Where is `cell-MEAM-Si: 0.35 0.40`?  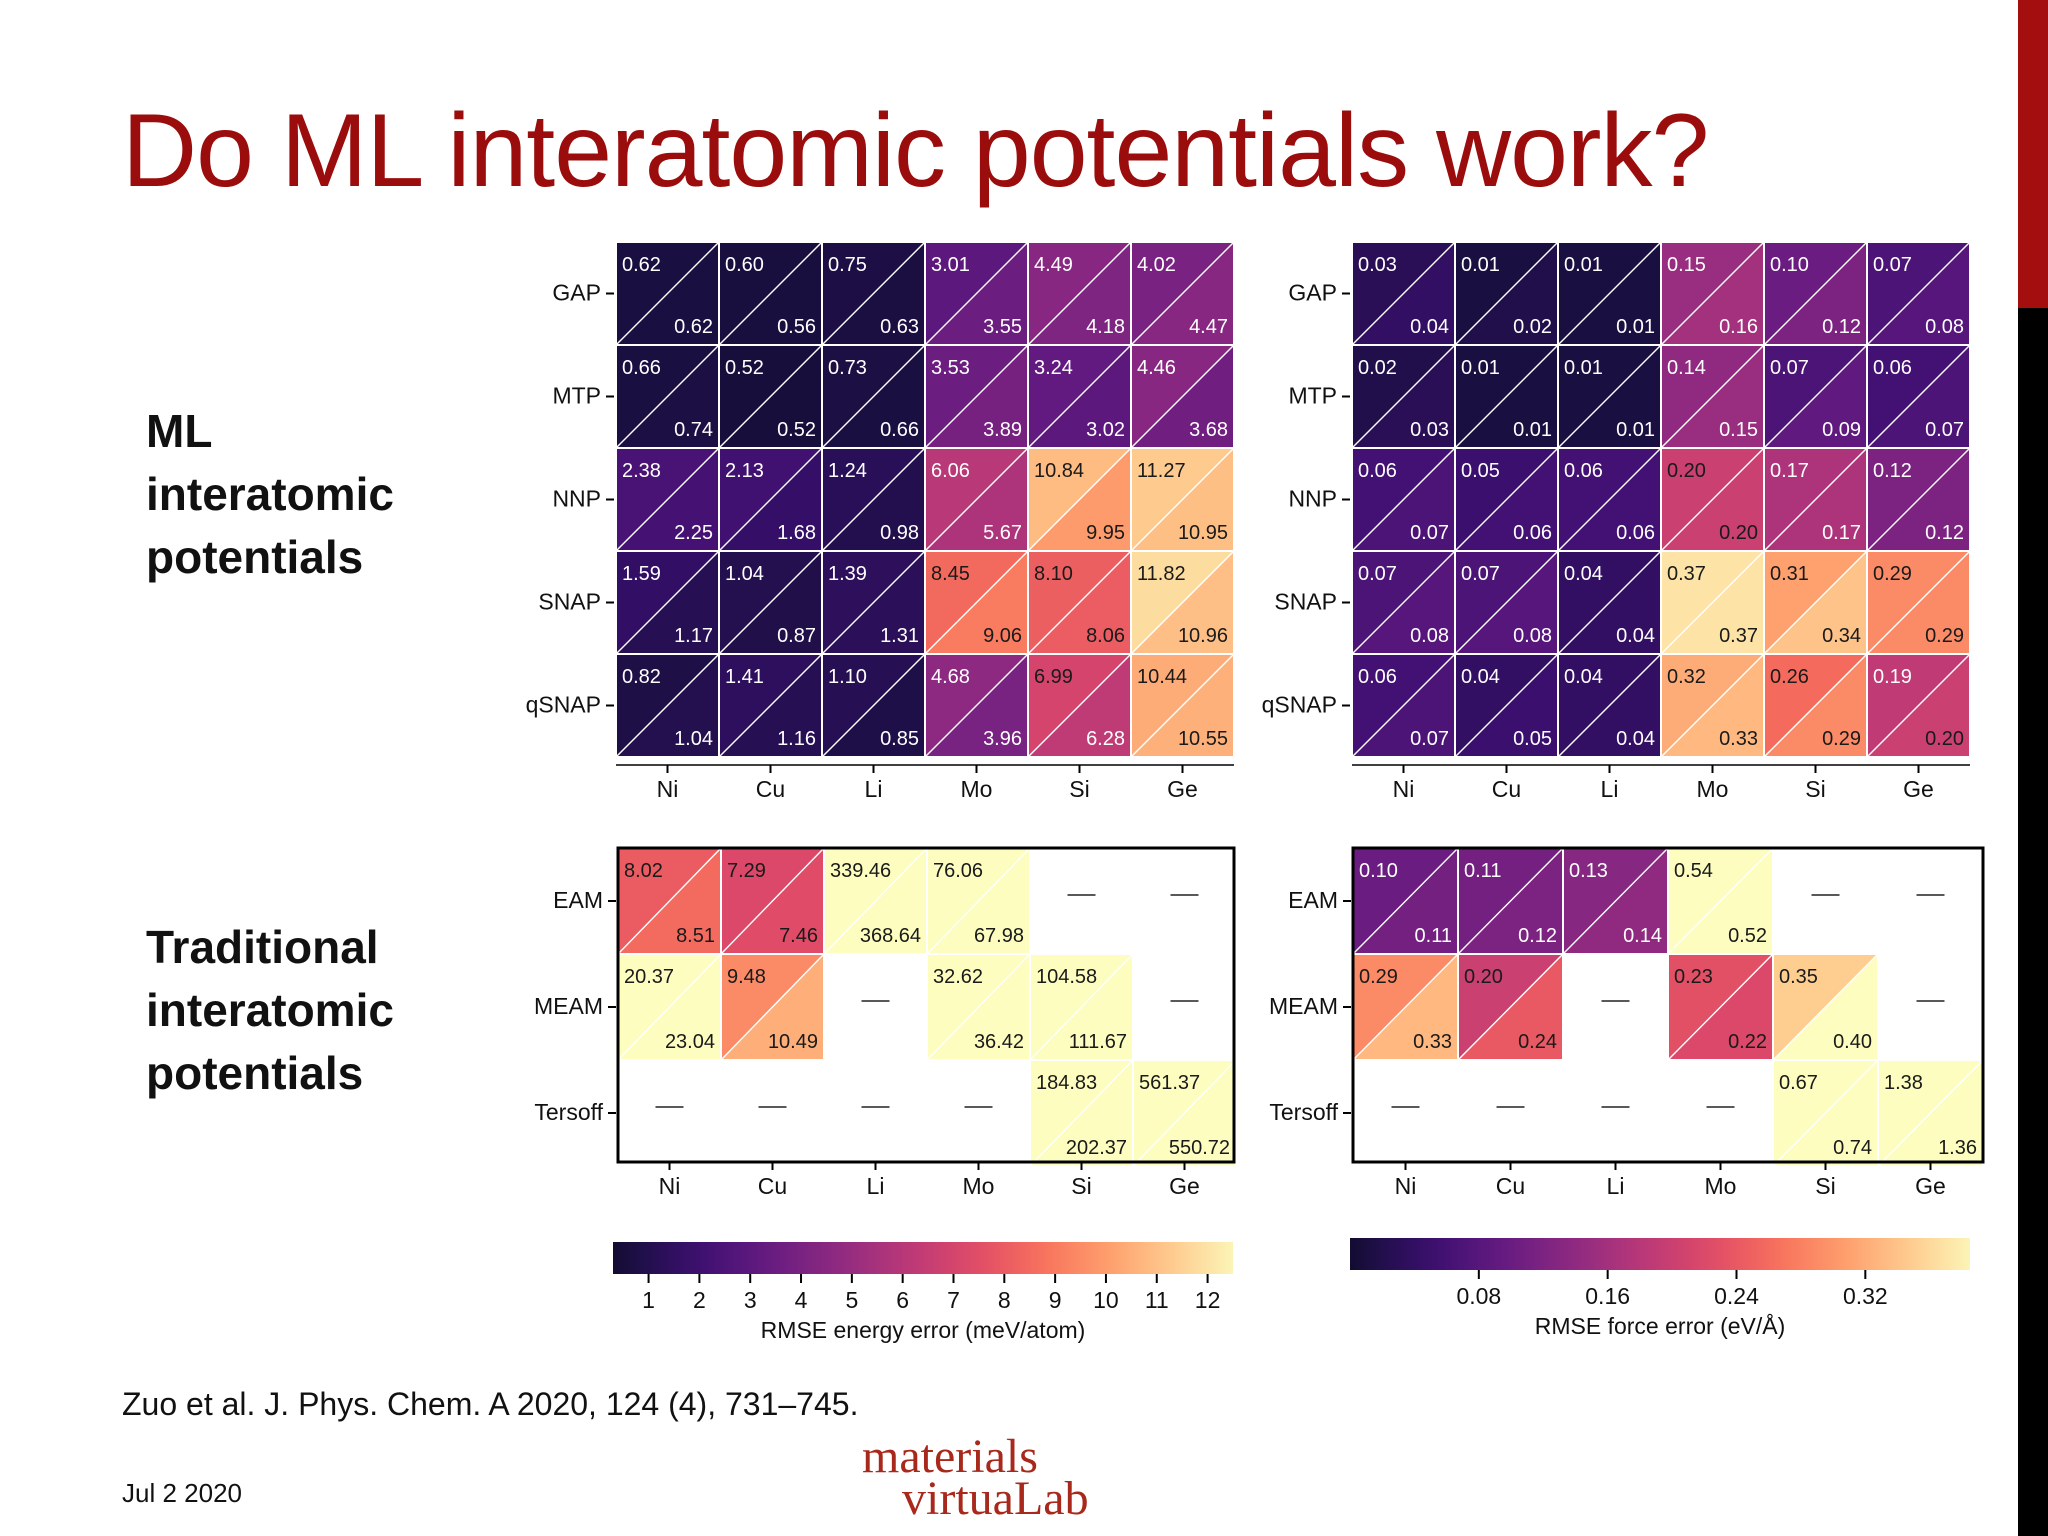 cell-MEAM-Si: 0.35 0.40 is located at coordinates (1825, 1007).